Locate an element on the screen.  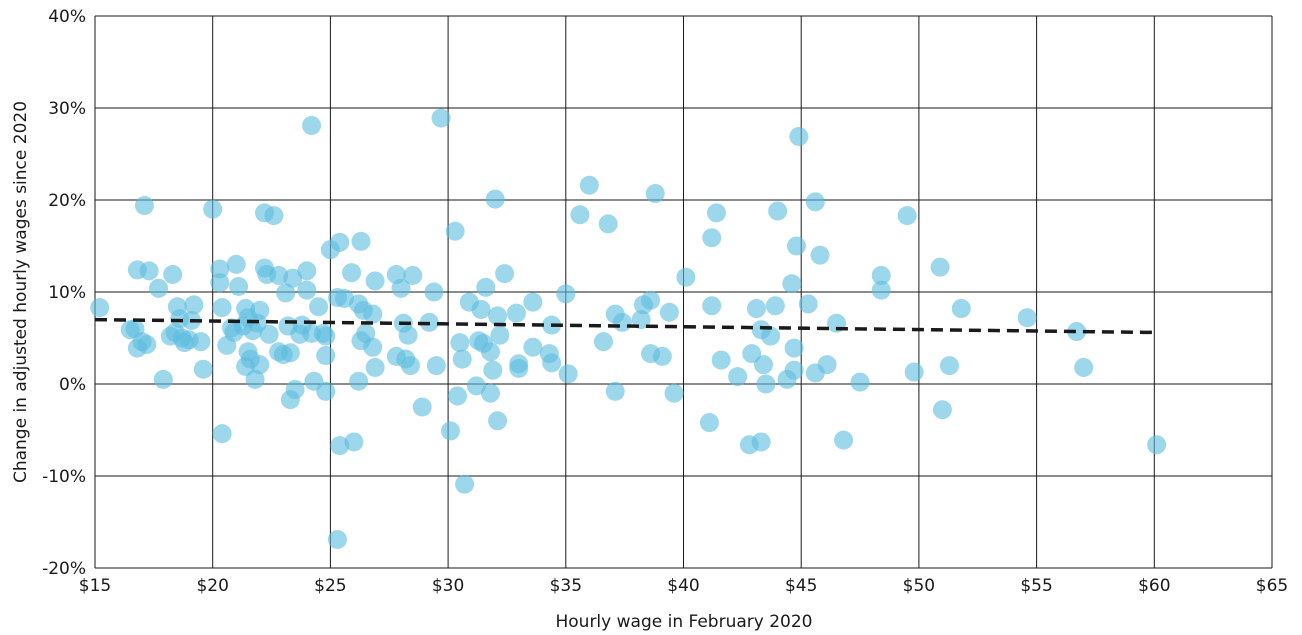
x-tick-label: $65 is located at coordinates (1272, 586).